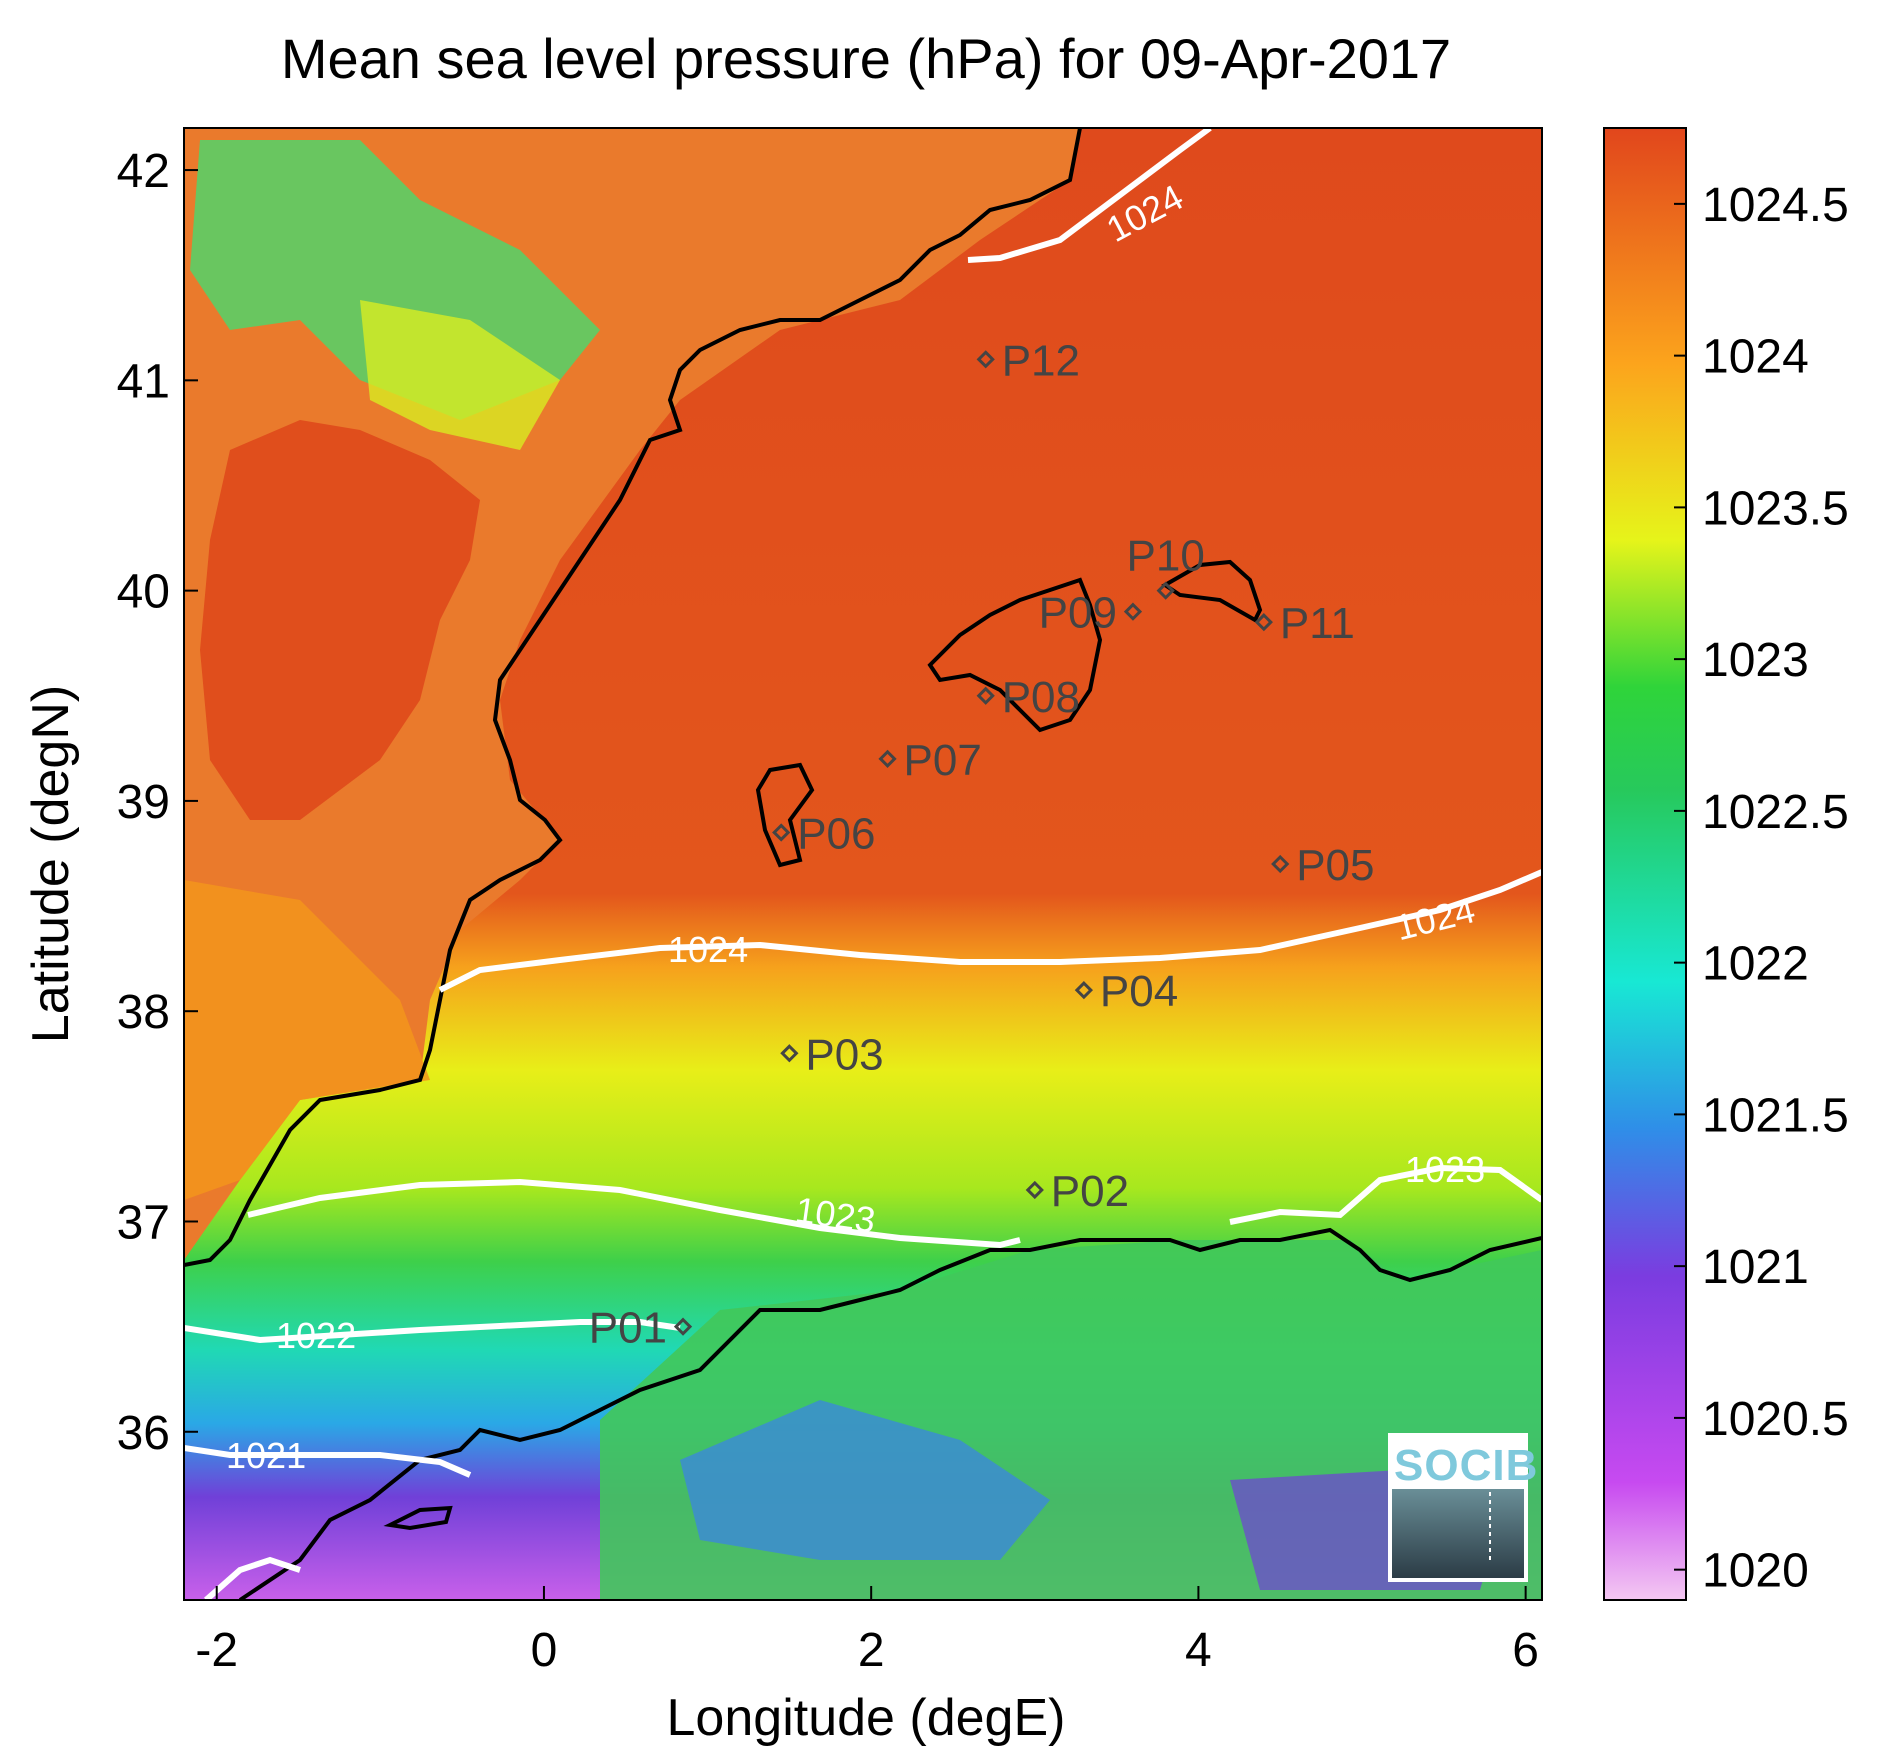  Describe the element at coordinates (985, 695) in the screenshot. I see `station-marker-p08` at that location.